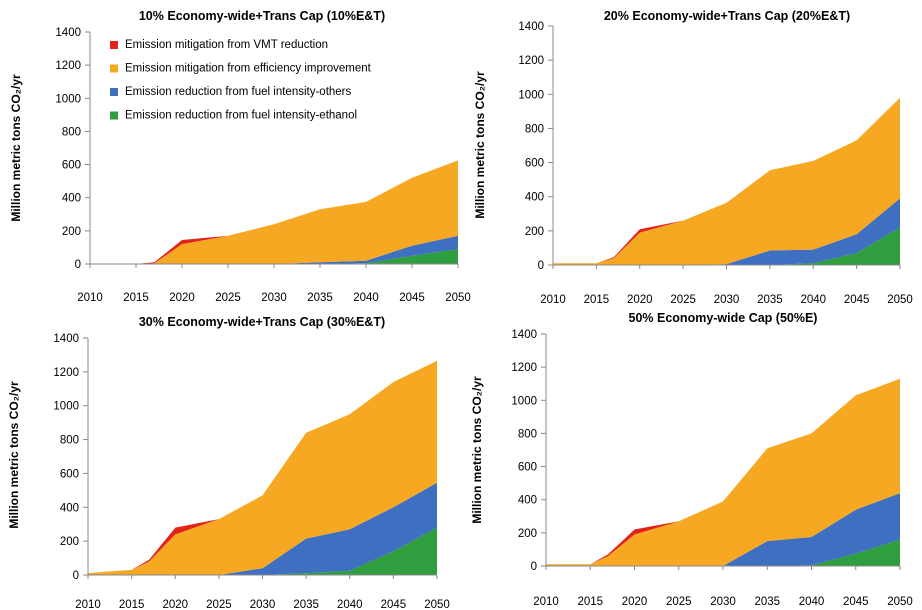 This screenshot has height=610, width=922. Describe the element at coordinates (262, 322) in the screenshot. I see `chart-title: 30% Economy-wide+Trans Cap (30%E&T)` at that location.